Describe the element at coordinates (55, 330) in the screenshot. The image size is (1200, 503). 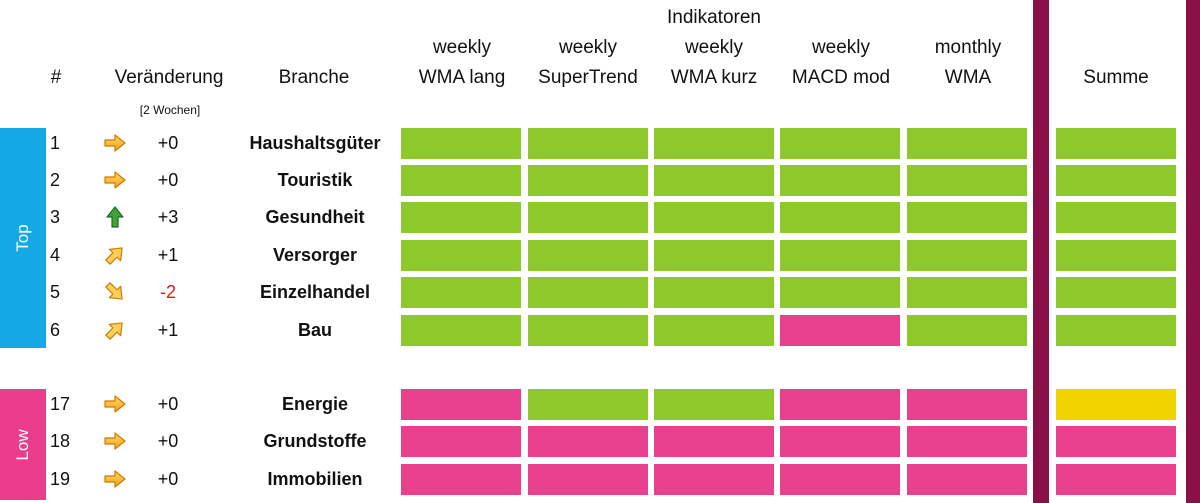
I see `rank-value: 6` at that location.